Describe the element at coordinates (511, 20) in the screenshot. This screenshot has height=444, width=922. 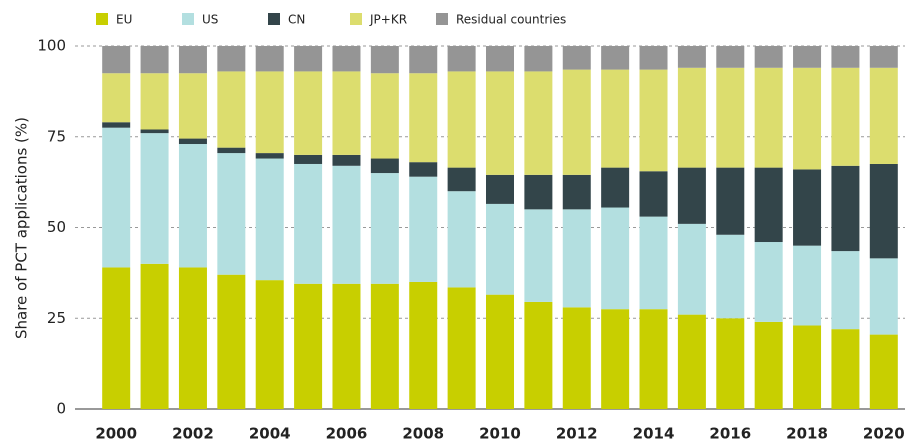
I see `legend-label: Residual countries` at that location.